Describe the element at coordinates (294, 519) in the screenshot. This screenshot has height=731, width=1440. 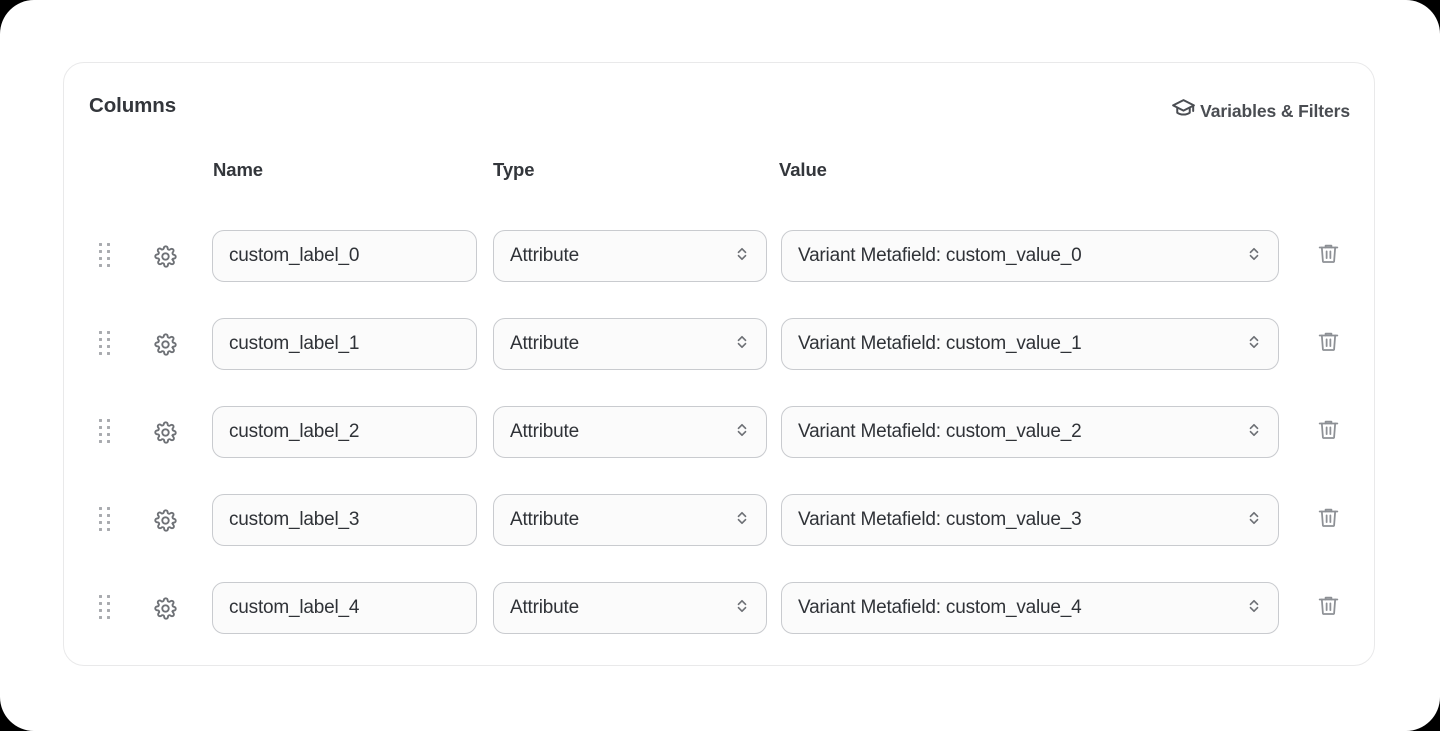
I see `name-input-value: custom_label_3` at that location.